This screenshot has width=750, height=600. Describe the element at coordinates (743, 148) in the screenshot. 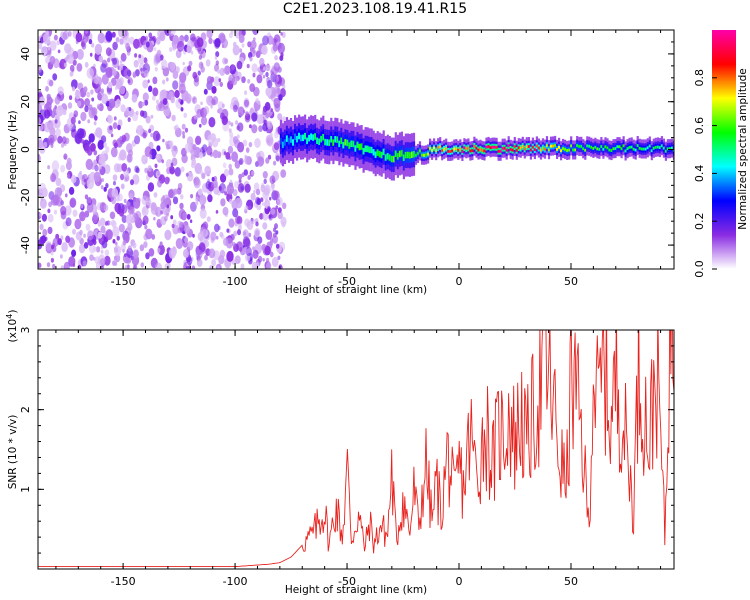

I see `colorbar-label: Normalized spectral amplitude` at that location.